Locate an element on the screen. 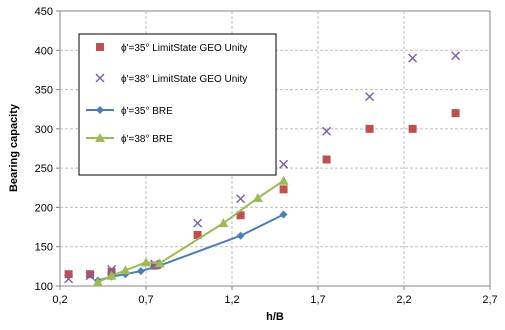  series-line is located at coordinates (191, 231).